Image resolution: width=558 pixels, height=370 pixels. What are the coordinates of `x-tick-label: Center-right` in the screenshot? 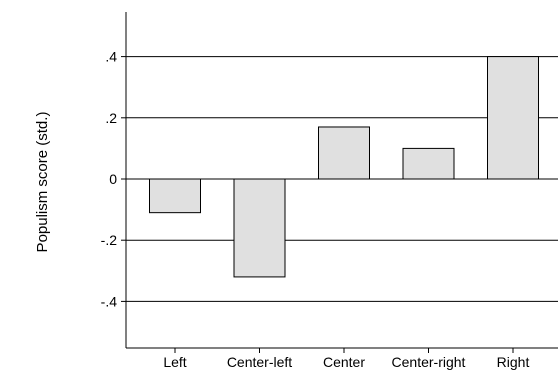 It's located at (429, 362).